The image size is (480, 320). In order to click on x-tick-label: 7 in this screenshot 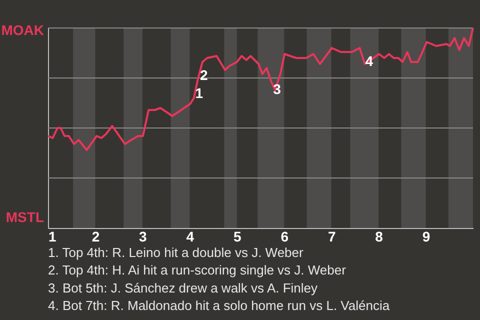, I will do `click(332, 236)`.